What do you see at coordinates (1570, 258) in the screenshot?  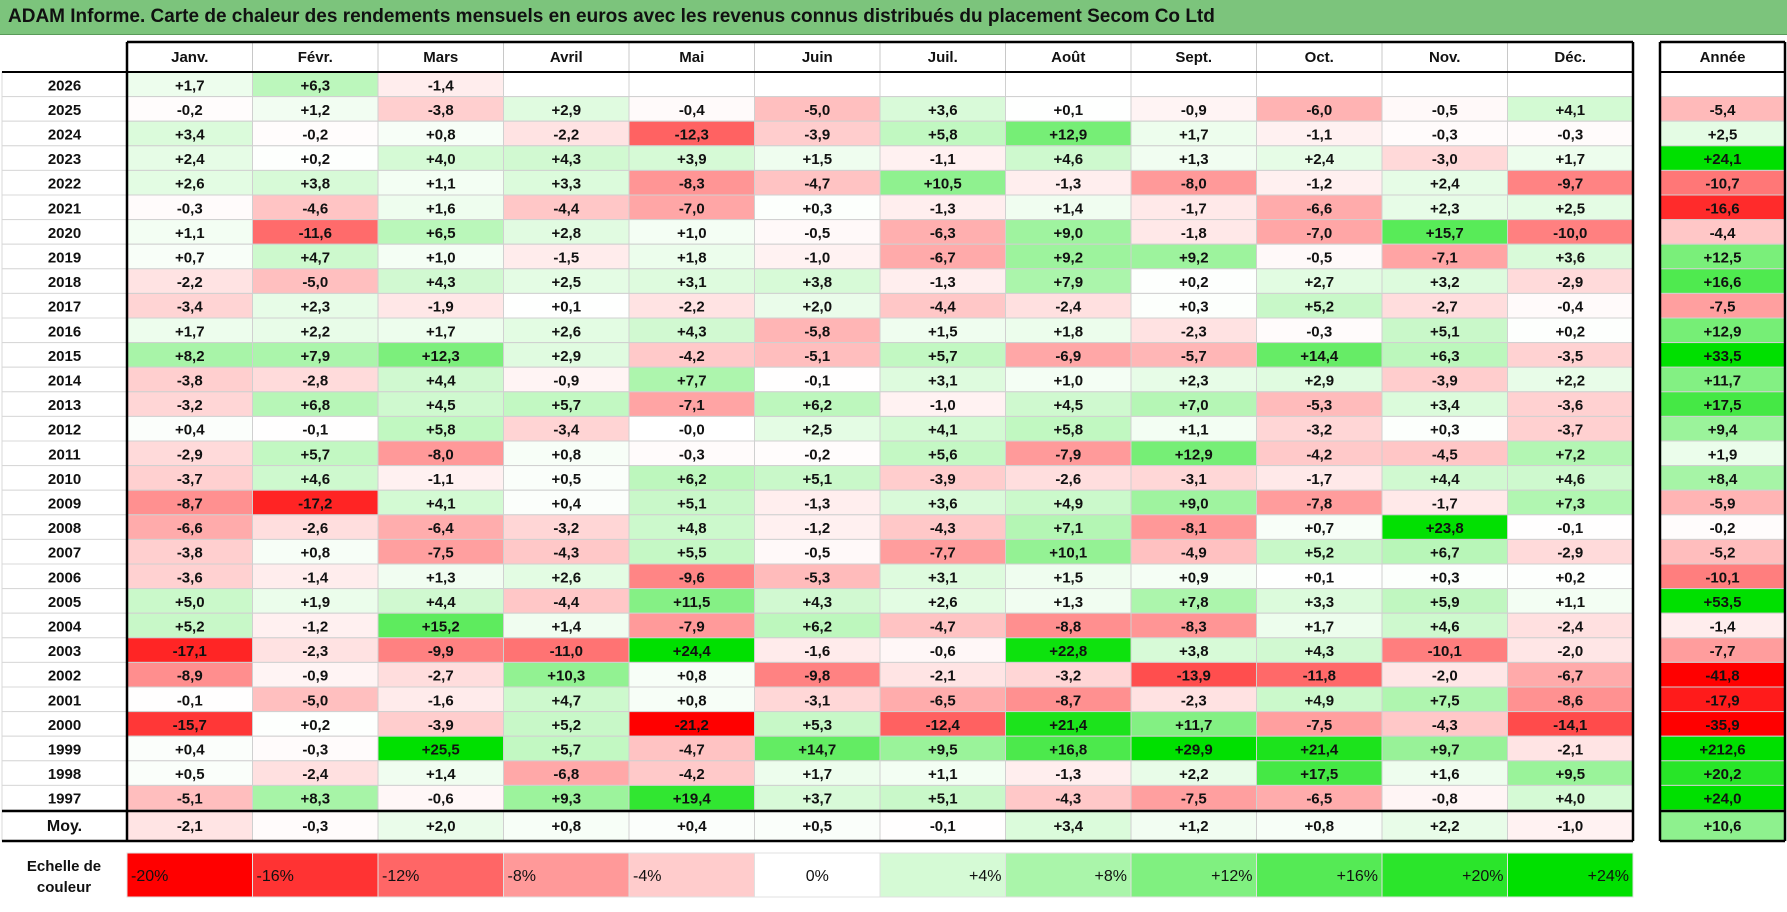 I see `cell-value: +3,6` at bounding box center [1570, 258].